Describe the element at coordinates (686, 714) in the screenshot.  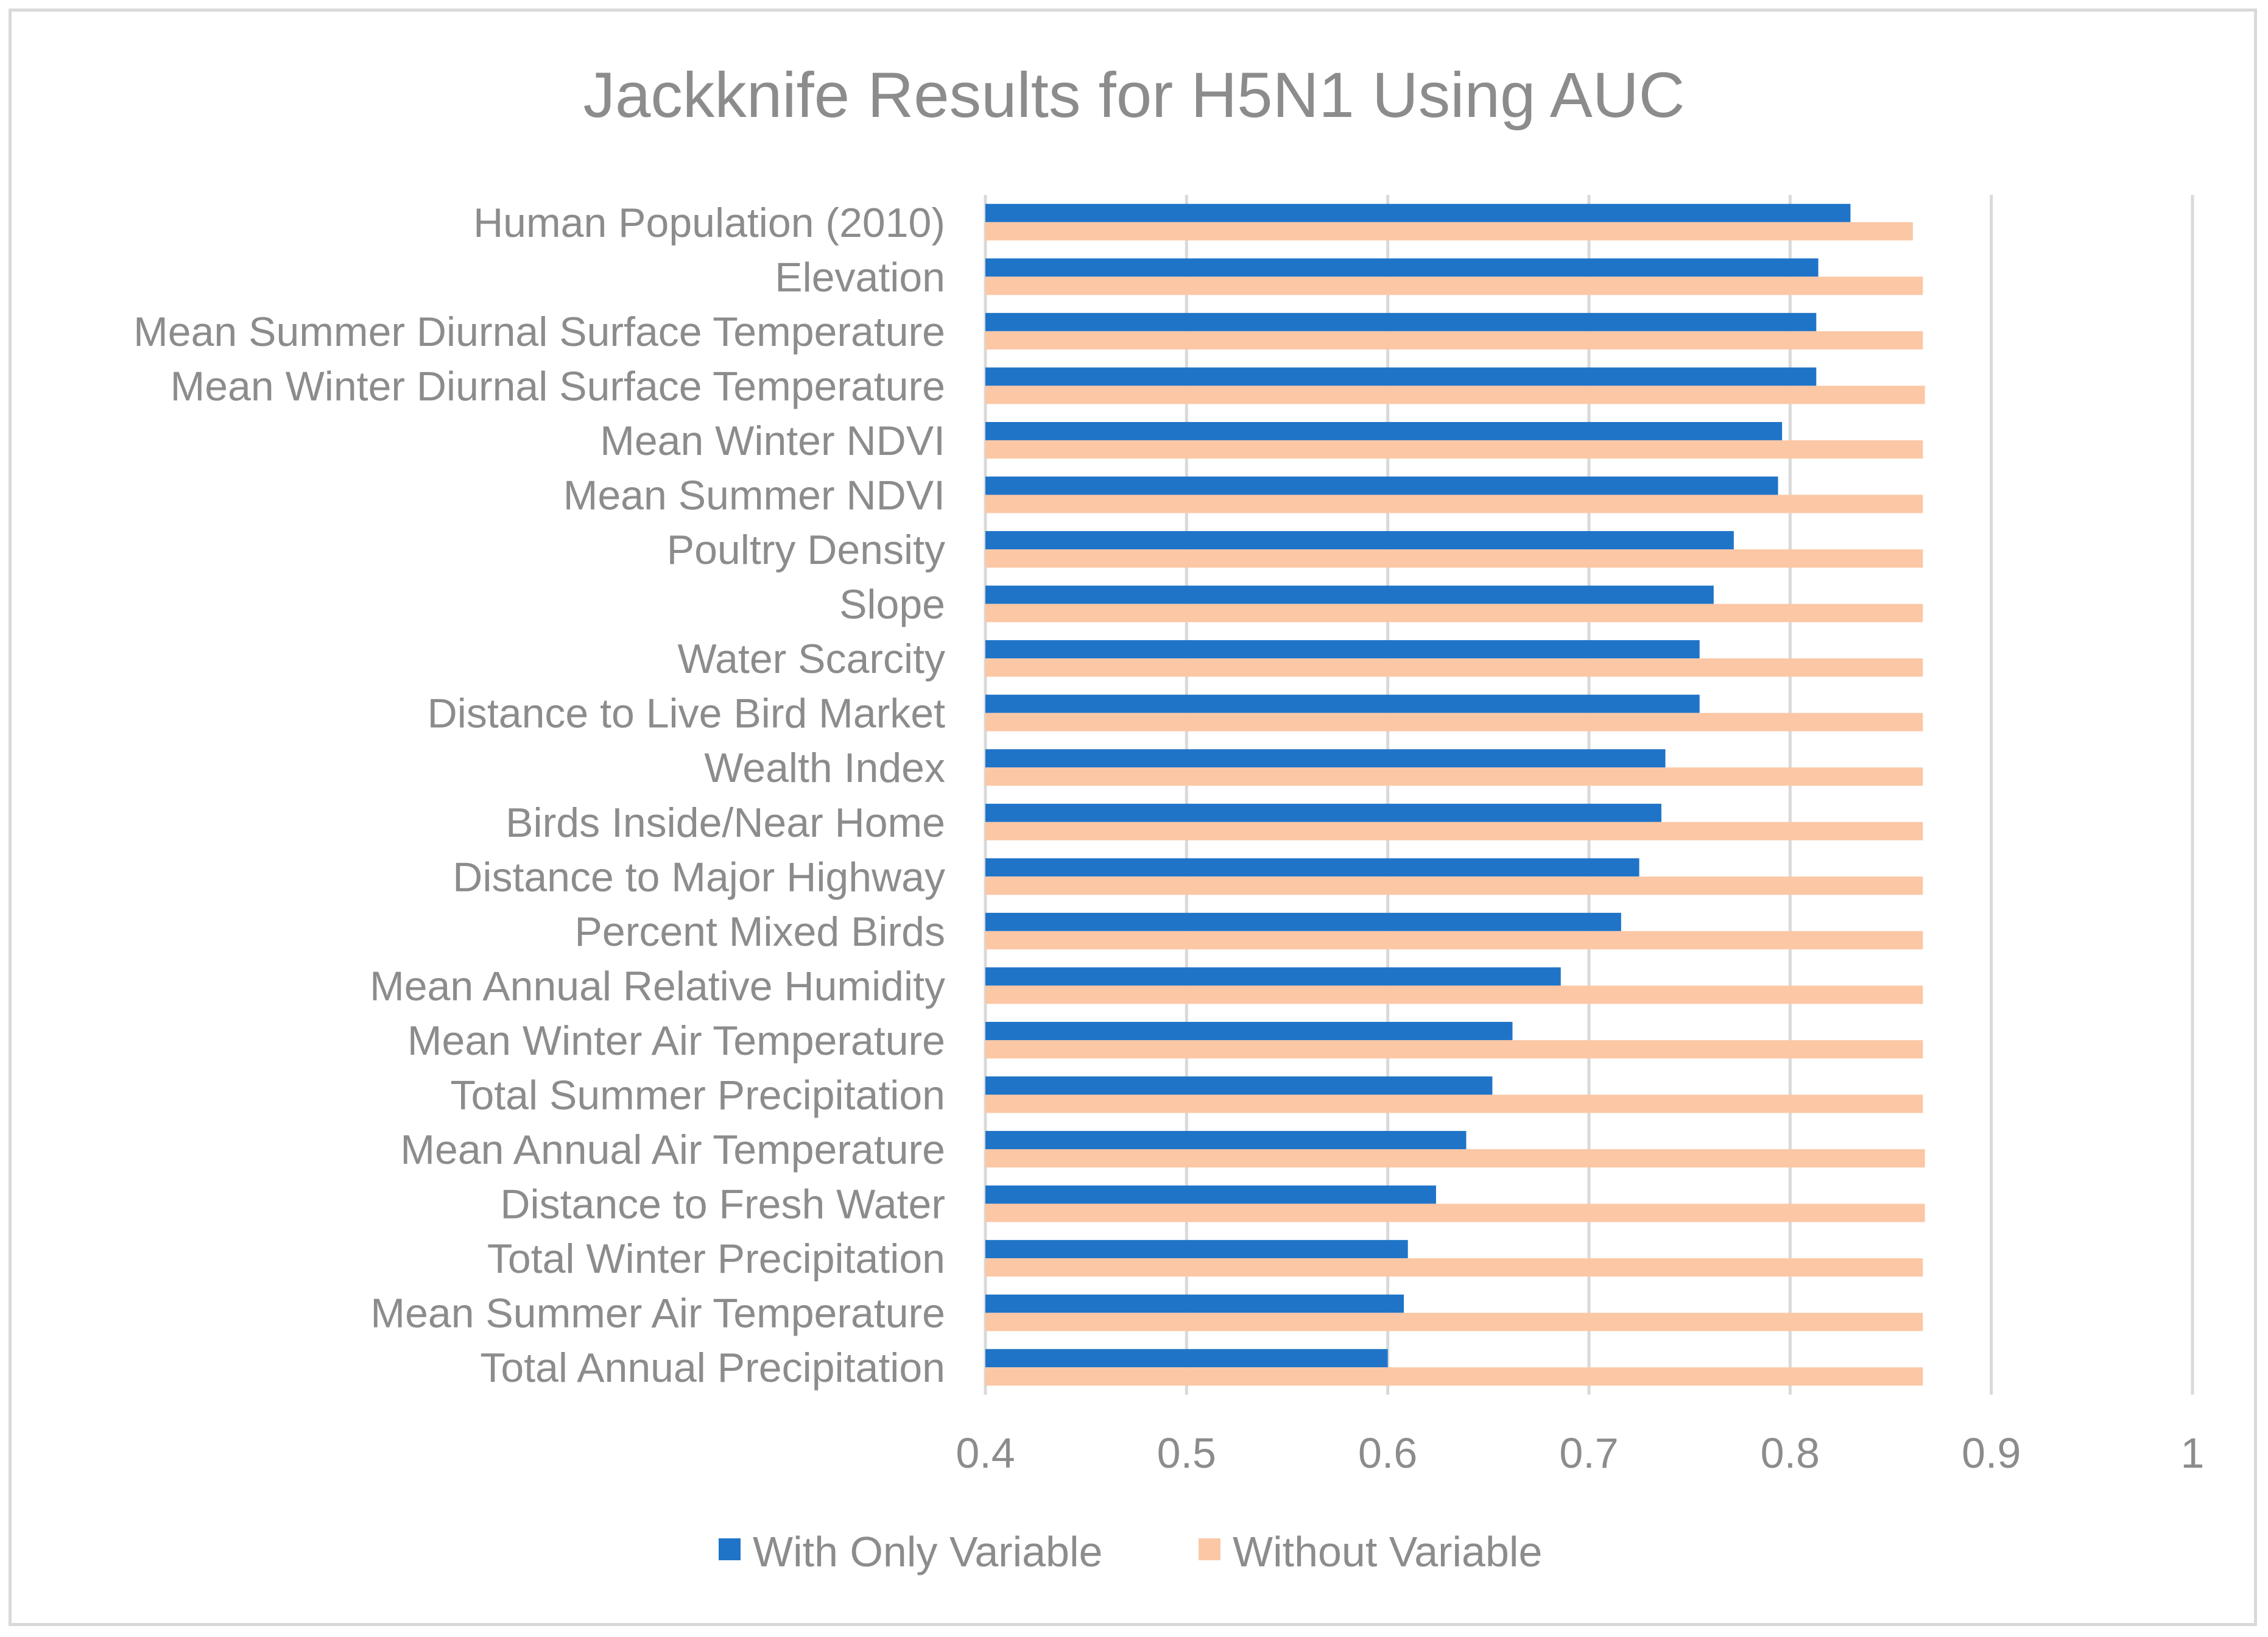
I see `category-label: Distance to Live Bird Market` at that location.